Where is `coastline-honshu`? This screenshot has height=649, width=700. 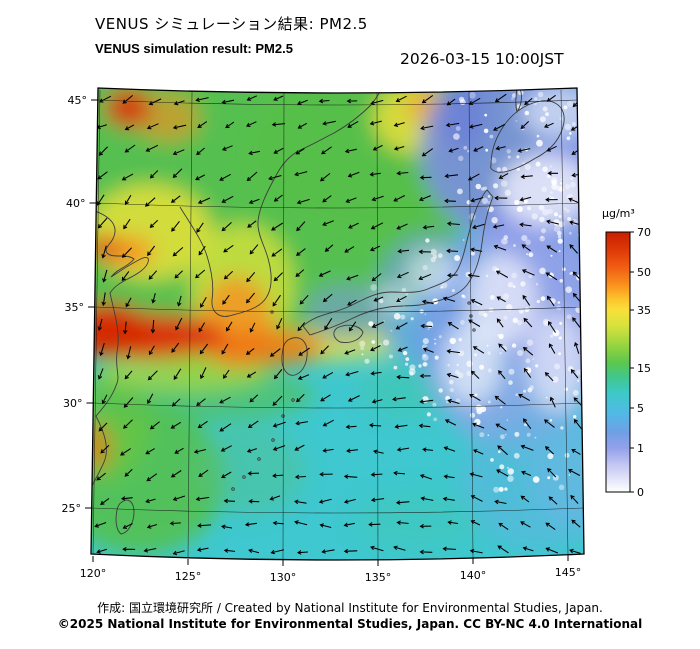 coastline-honshu is located at coordinates (398, 262).